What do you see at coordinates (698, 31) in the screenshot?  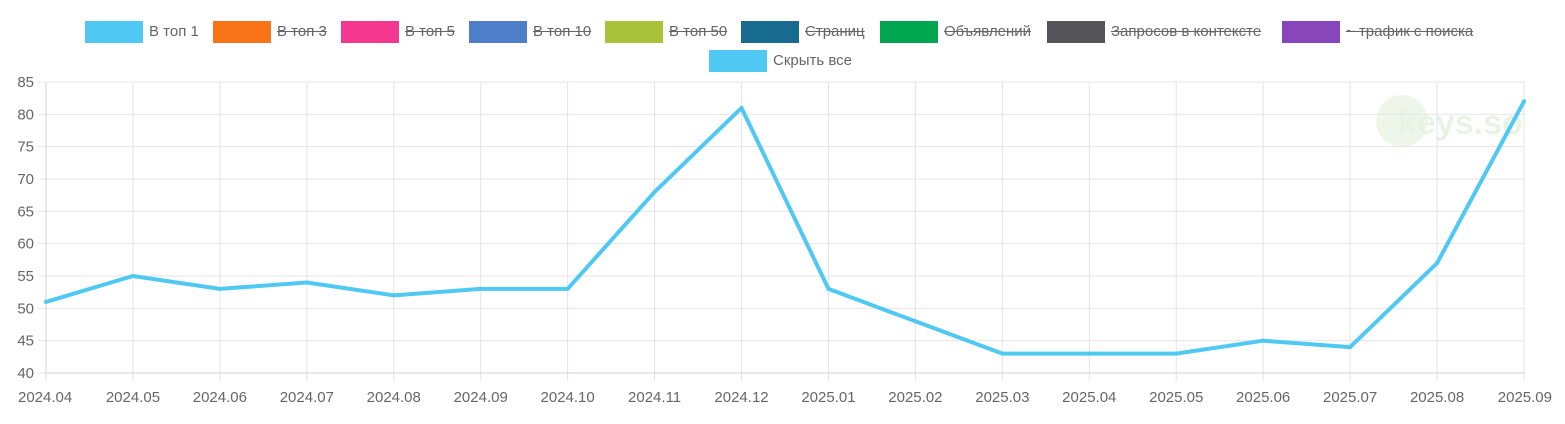 I see `legend-label: В топ 50` at bounding box center [698, 31].